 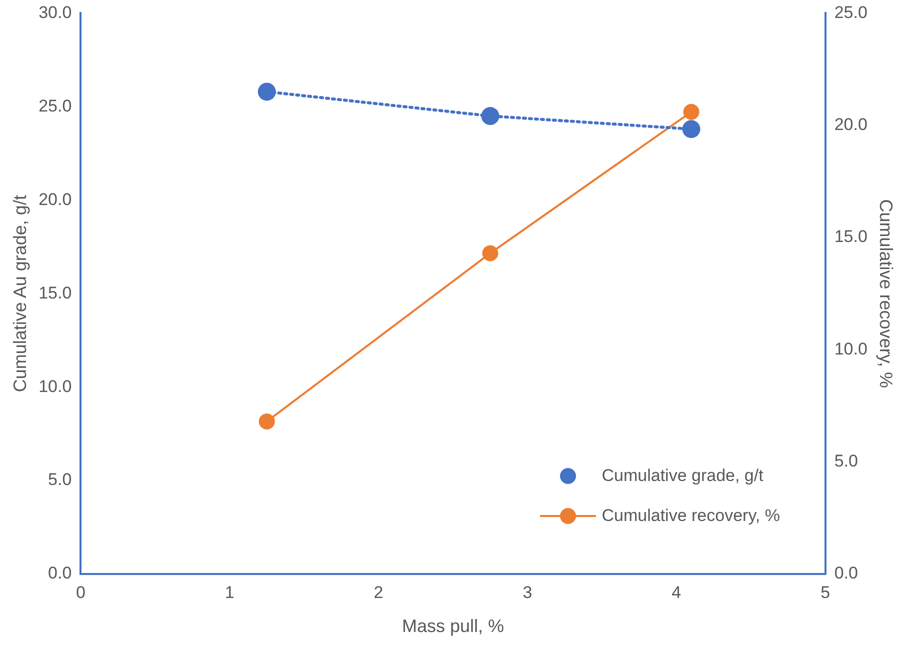 I want to click on y-tick-label: 20.0, so click(x=55, y=199).